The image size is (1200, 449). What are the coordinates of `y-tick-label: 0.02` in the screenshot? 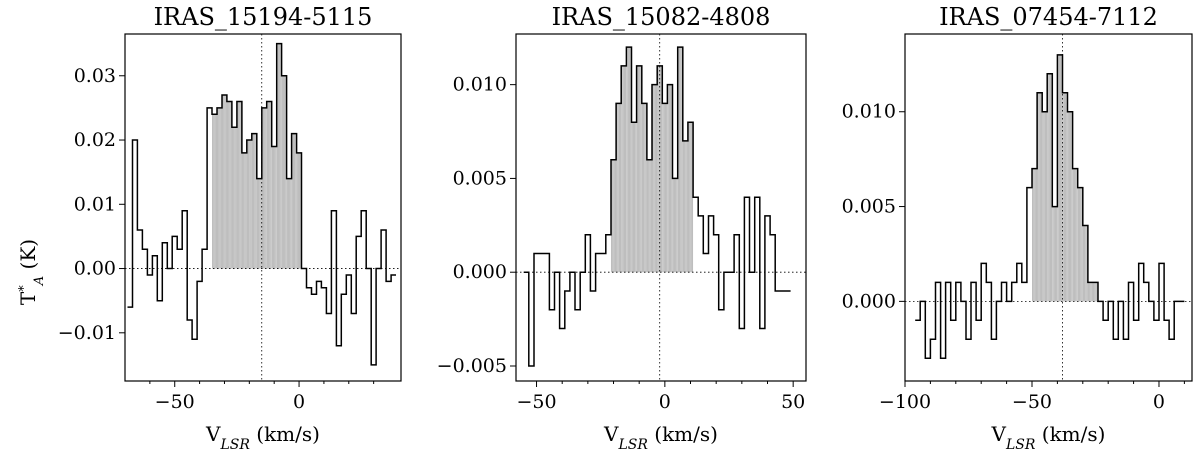 It's located at (95, 140).